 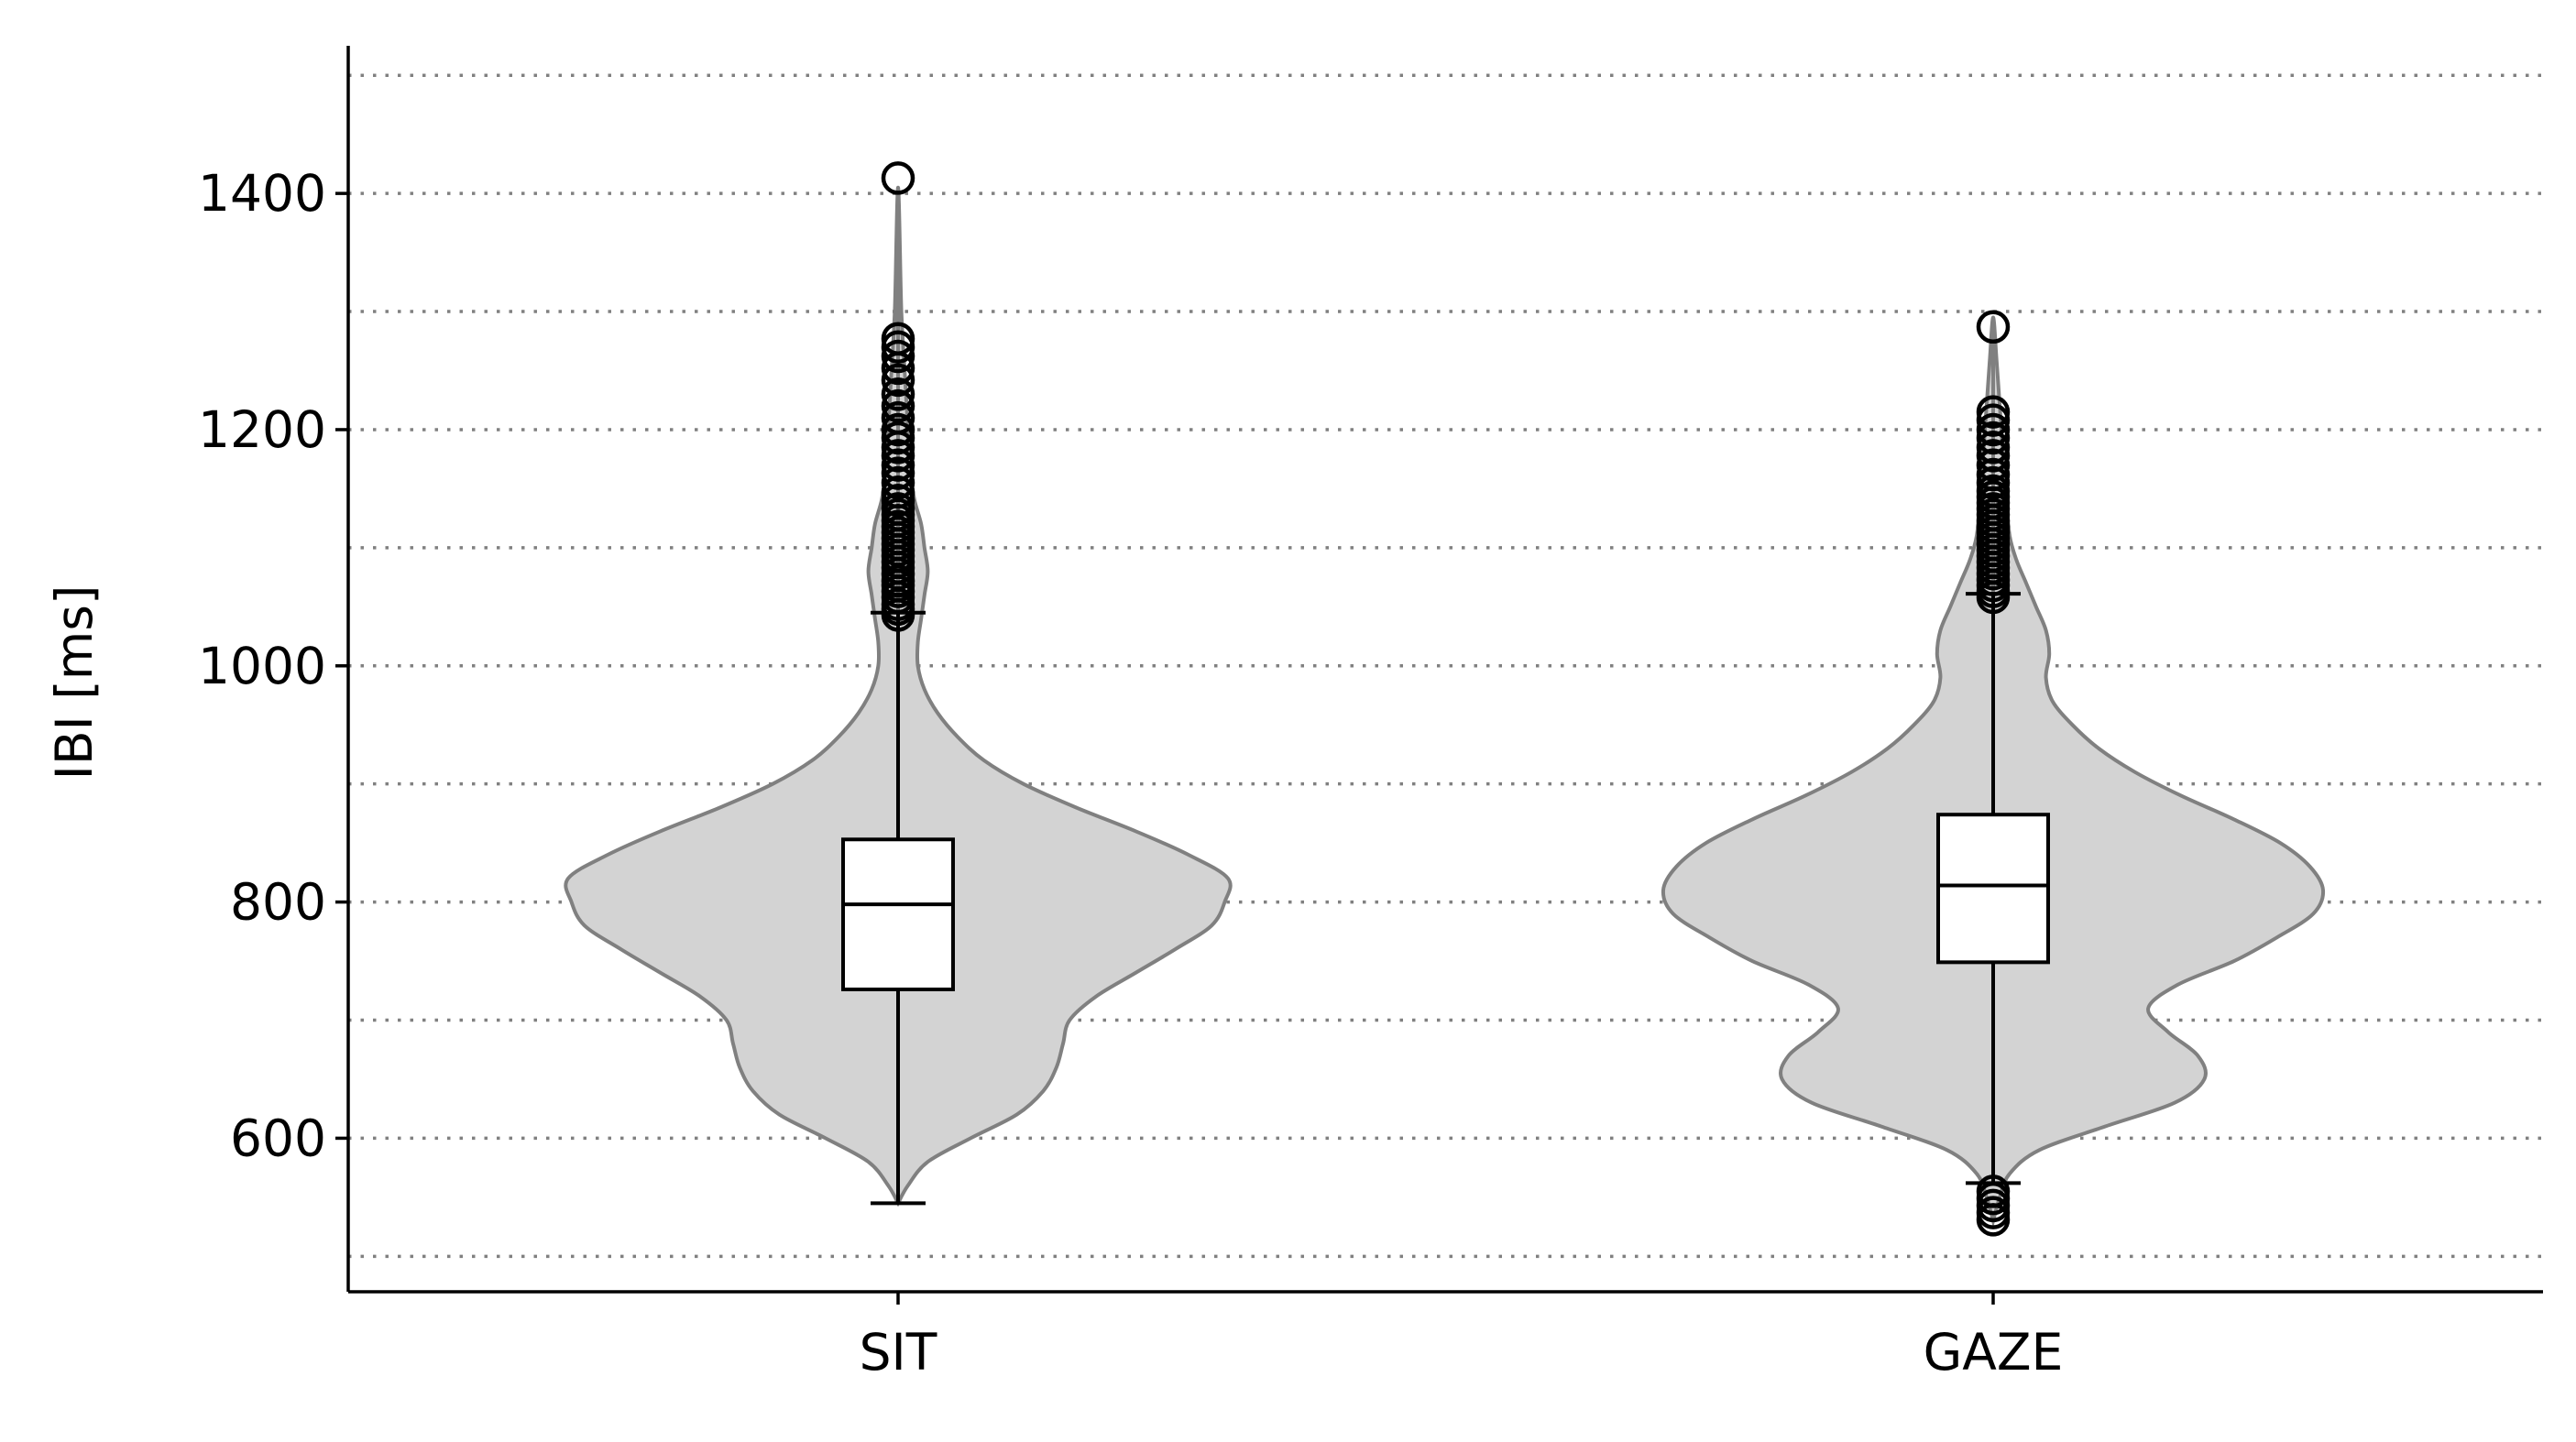 What do you see at coordinates (74, 683) in the screenshot?
I see `y-axis-label: IBI [ms]` at bounding box center [74, 683].